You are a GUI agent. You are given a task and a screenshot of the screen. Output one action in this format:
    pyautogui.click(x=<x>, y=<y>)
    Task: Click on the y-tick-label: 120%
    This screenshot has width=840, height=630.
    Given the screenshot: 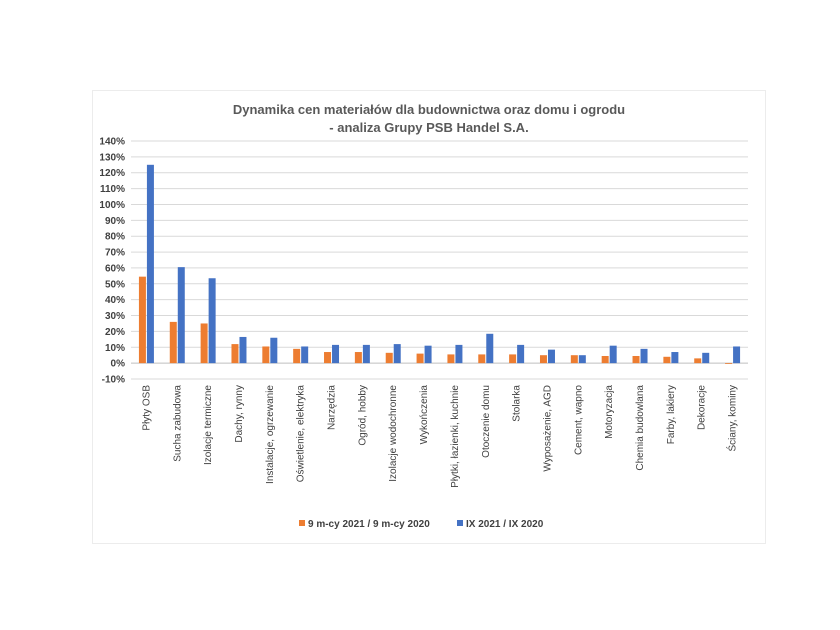 What is the action you would take?
    pyautogui.click(x=112, y=173)
    